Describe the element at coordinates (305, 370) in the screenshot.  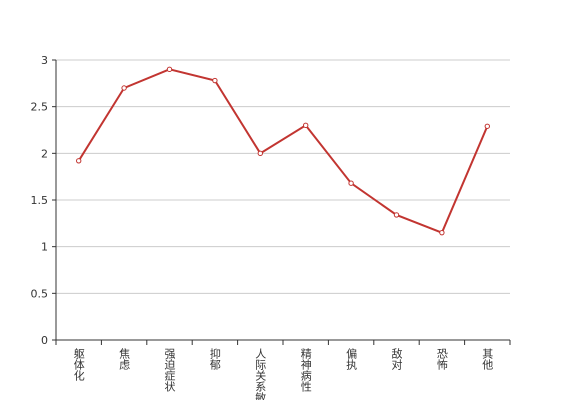
I see `x-tick-label: 精神病性` at that location.